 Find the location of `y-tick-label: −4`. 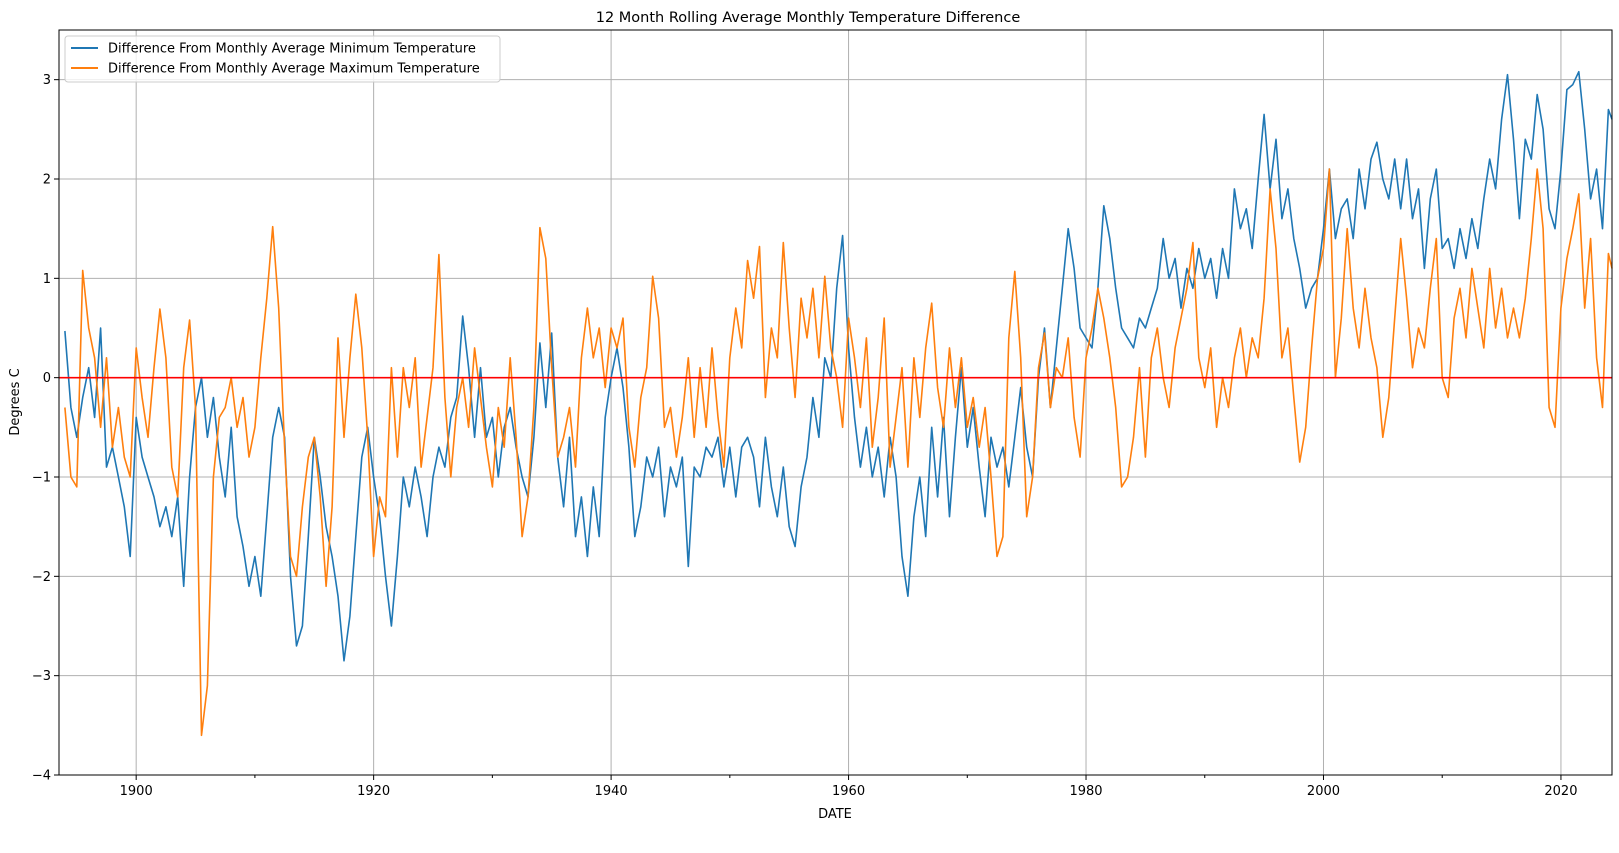

y-tick-label: −4 is located at coordinates (41, 776).